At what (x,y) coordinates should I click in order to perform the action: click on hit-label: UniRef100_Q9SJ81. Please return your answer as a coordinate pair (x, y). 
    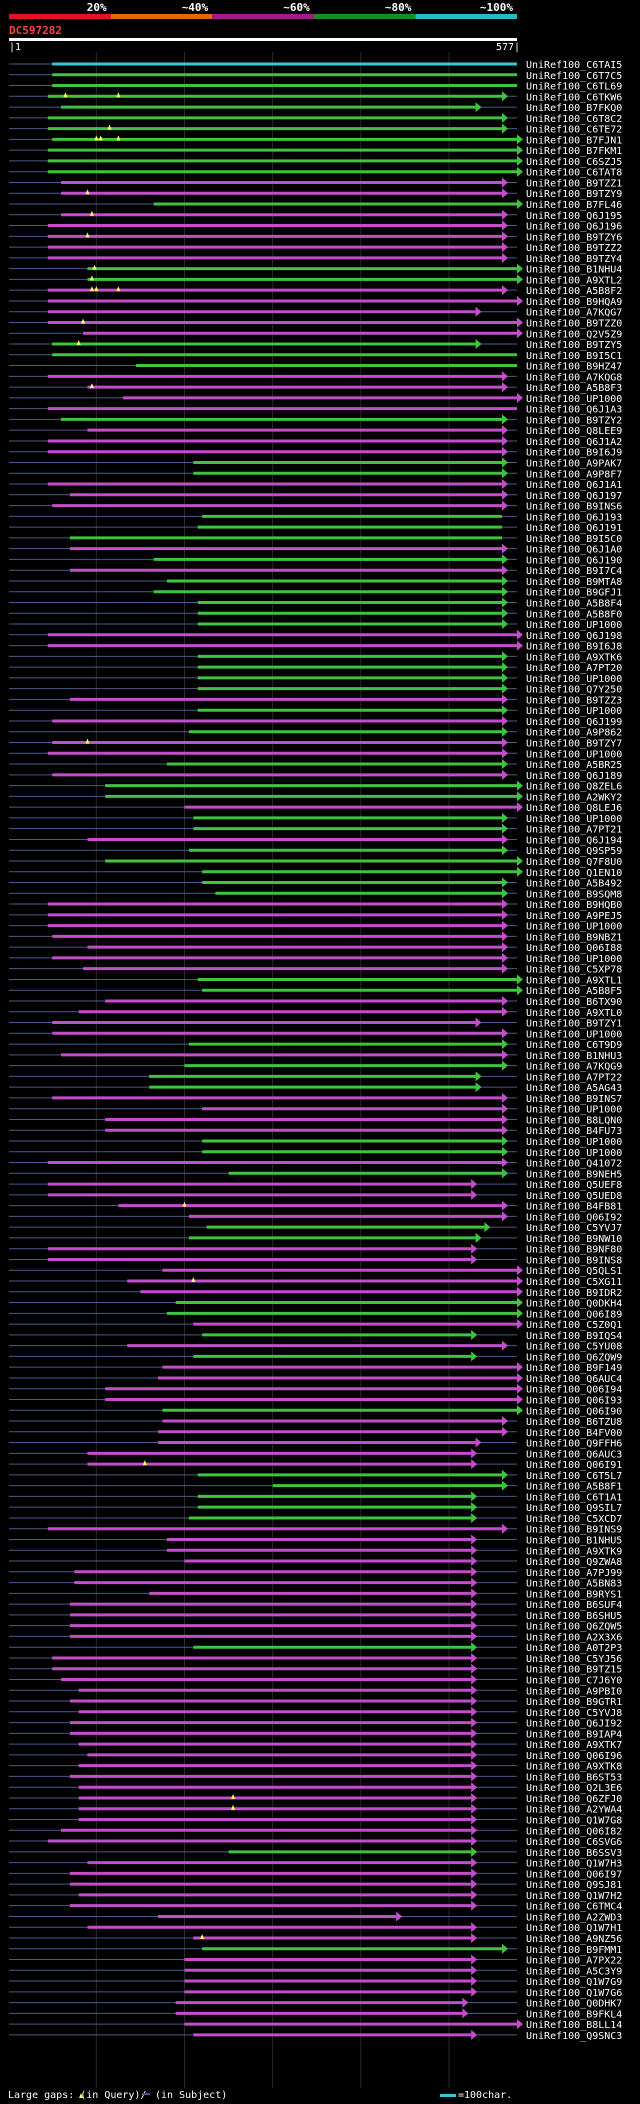
    Looking at the image, I should click on (574, 1885).